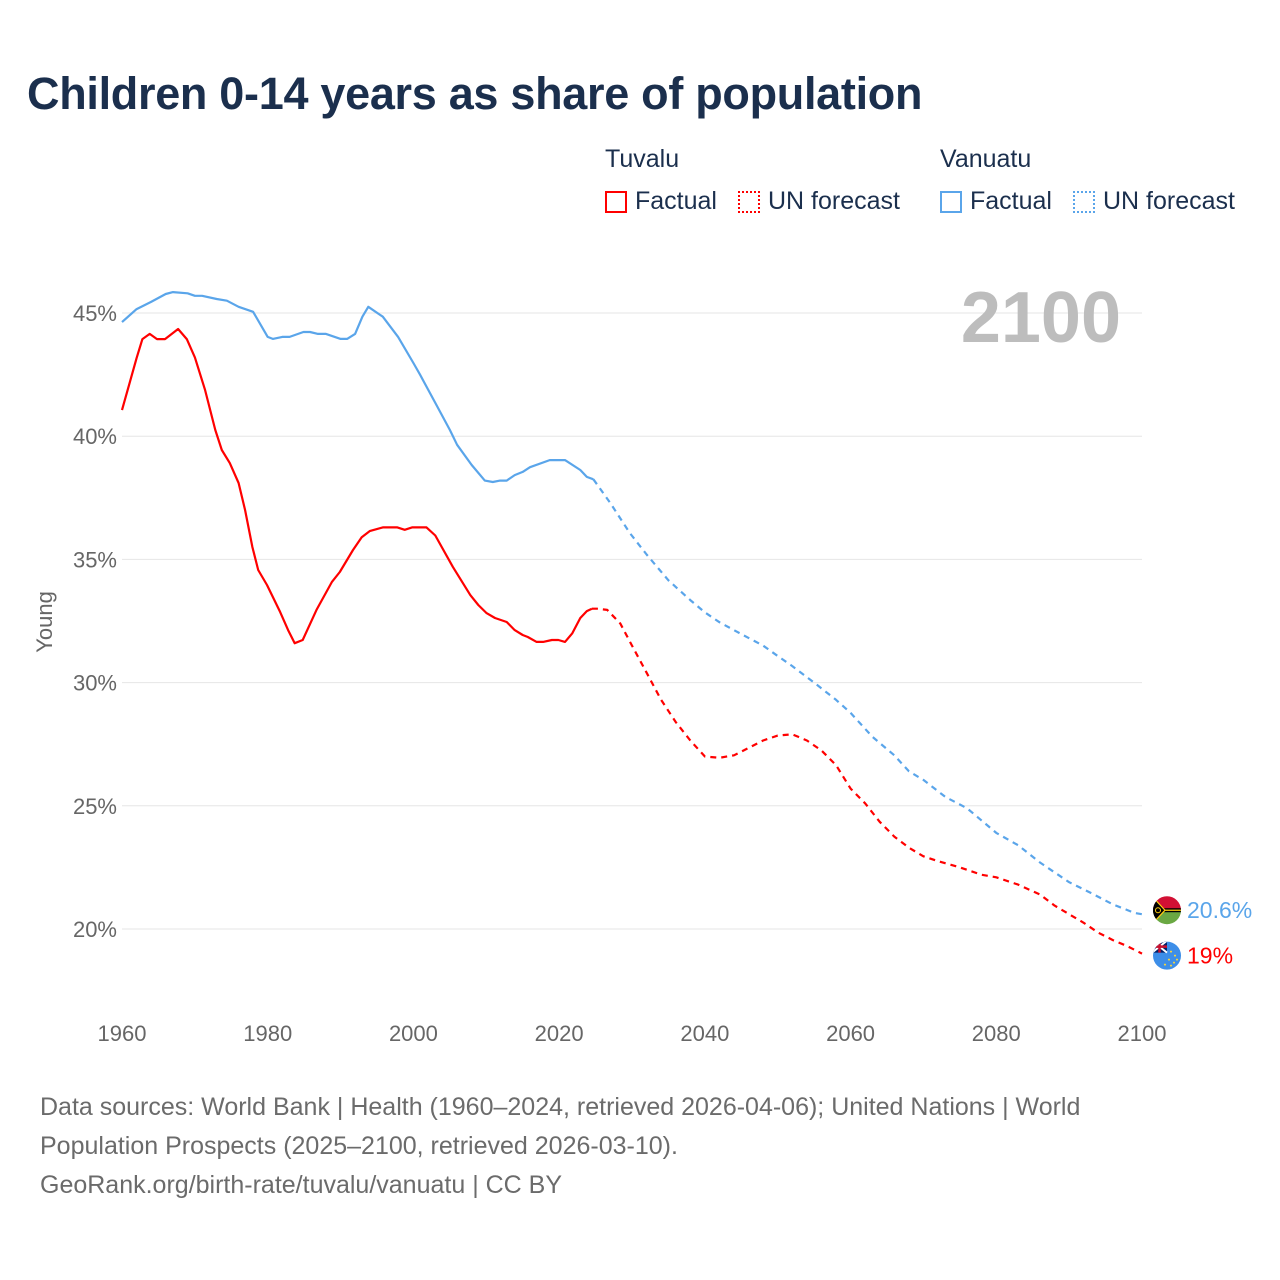 Image resolution: width=1280 pixels, height=1280 pixels. What do you see at coordinates (850, 1033) in the screenshot?
I see `x-tick-label: 2060` at bounding box center [850, 1033].